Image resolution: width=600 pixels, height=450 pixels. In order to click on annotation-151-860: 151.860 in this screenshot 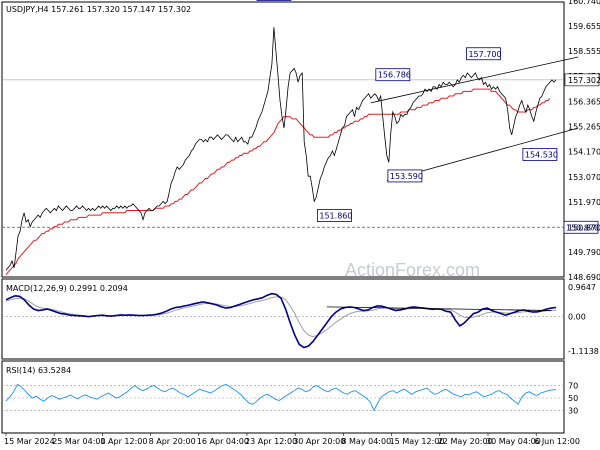, I will do `click(334, 215)`.